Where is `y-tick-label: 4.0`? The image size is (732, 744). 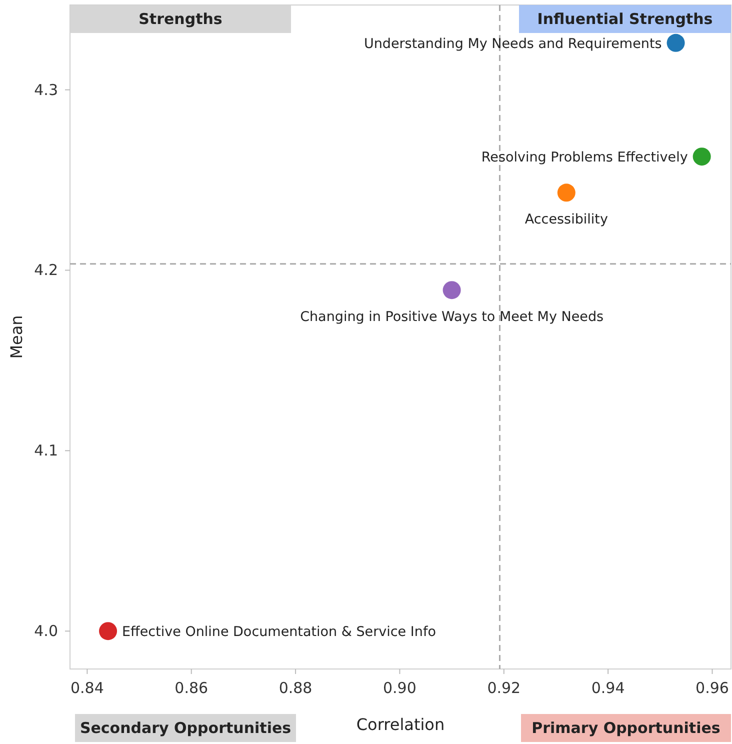
y-tick-label: 4.0 is located at coordinates (46, 631).